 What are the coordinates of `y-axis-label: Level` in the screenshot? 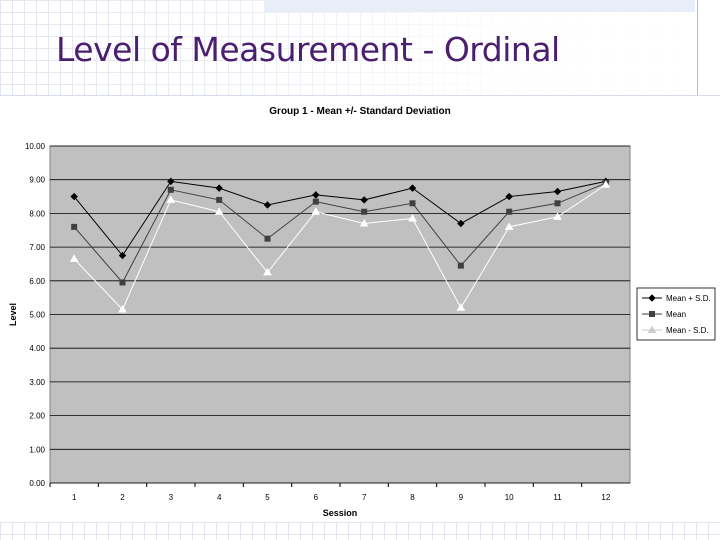 It's located at (13, 314).